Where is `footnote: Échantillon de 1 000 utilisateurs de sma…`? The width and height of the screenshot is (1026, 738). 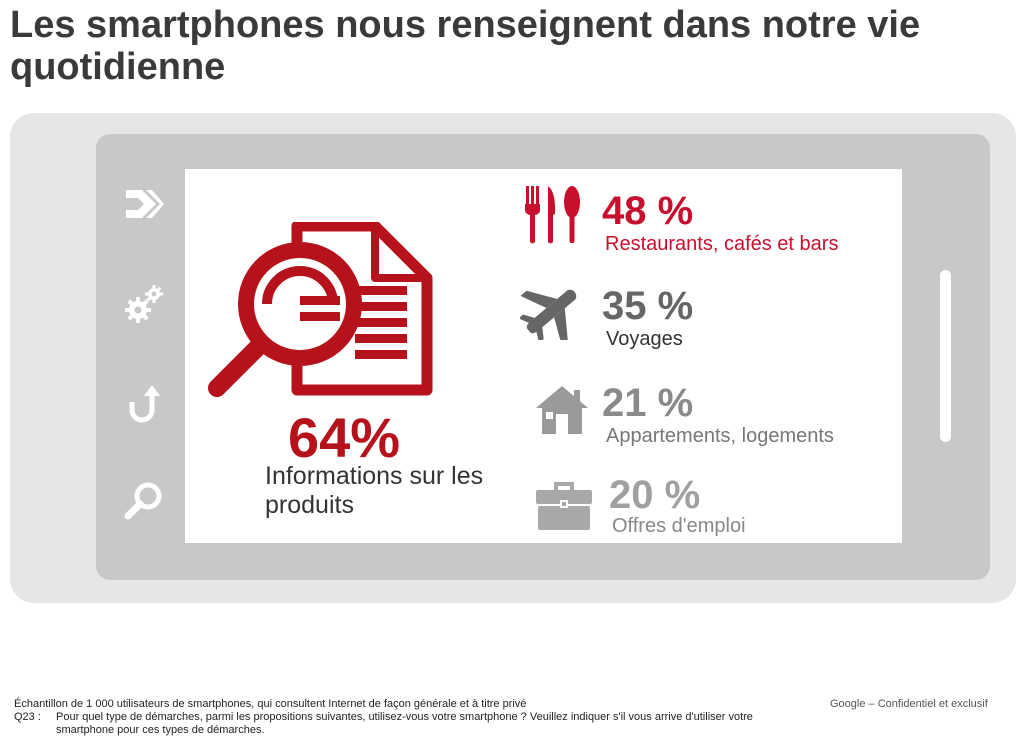 footnote: Échantillon de 1 000 utilisateurs de sma… is located at coordinates (414, 717).